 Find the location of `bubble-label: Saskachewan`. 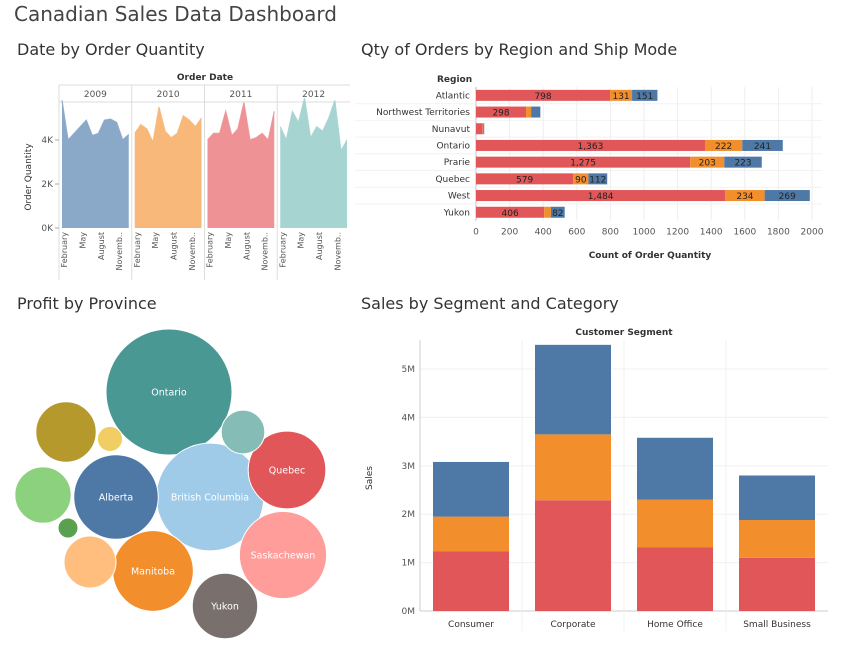

bubble-label: Saskachewan is located at coordinates (283, 556).